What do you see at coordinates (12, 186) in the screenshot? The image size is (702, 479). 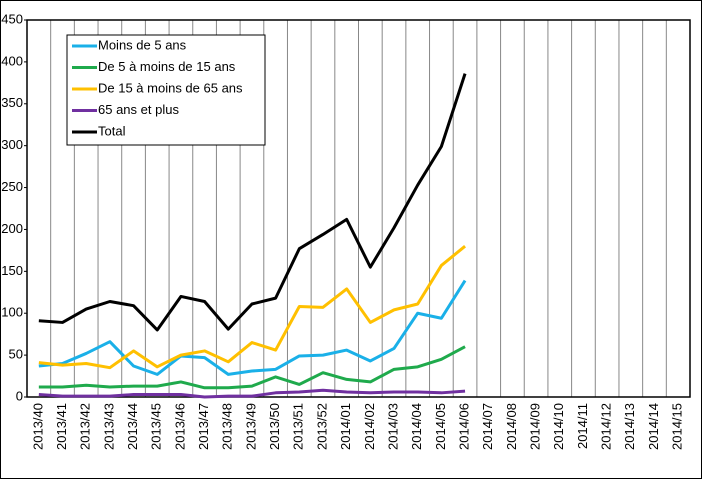 I see `y-tick-label: 250` at bounding box center [12, 186].